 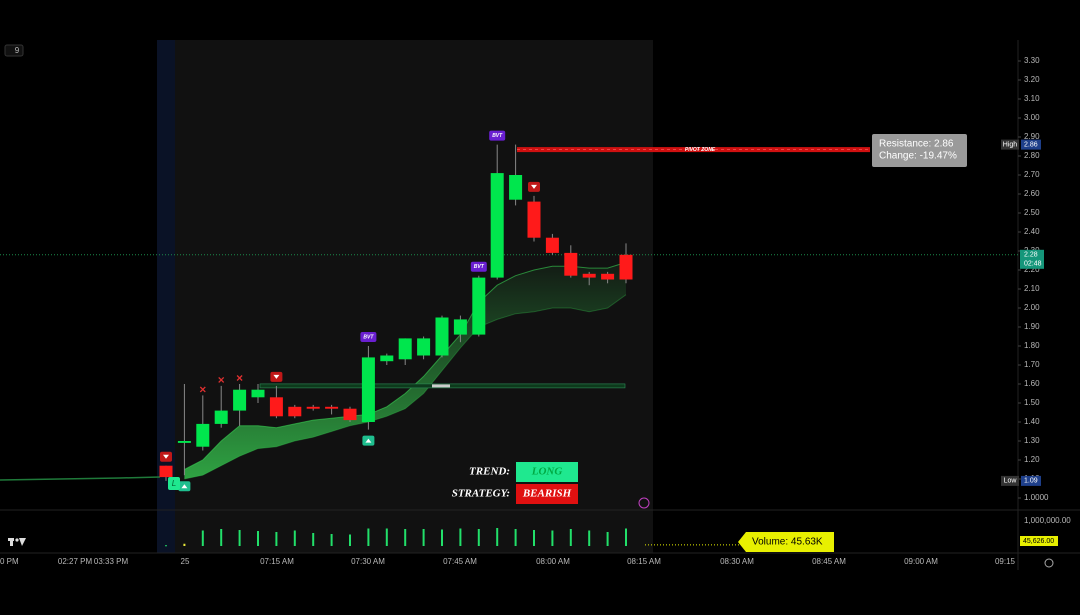 What do you see at coordinates (1010, 480) in the screenshot?
I see `low-name-box` at bounding box center [1010, 480].